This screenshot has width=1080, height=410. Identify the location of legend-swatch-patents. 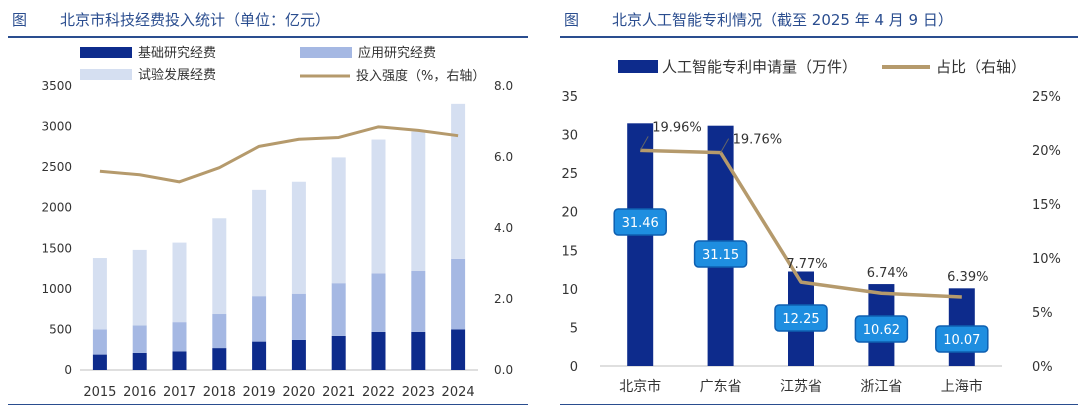
(638, 66).